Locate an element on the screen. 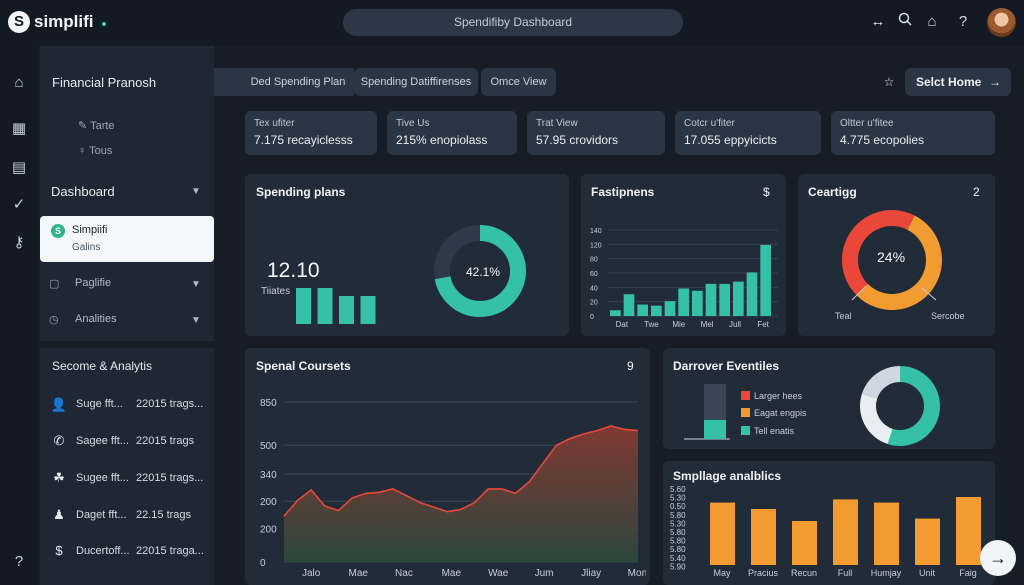  sidebar is located at coordinates (127, 193).